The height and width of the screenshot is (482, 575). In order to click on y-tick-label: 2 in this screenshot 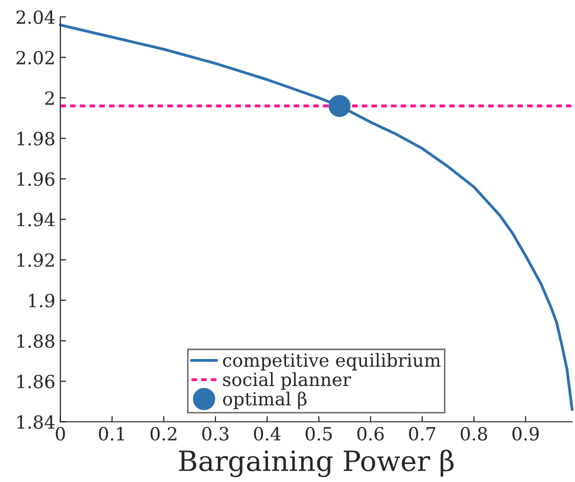, I will do `click(49, 98)`.